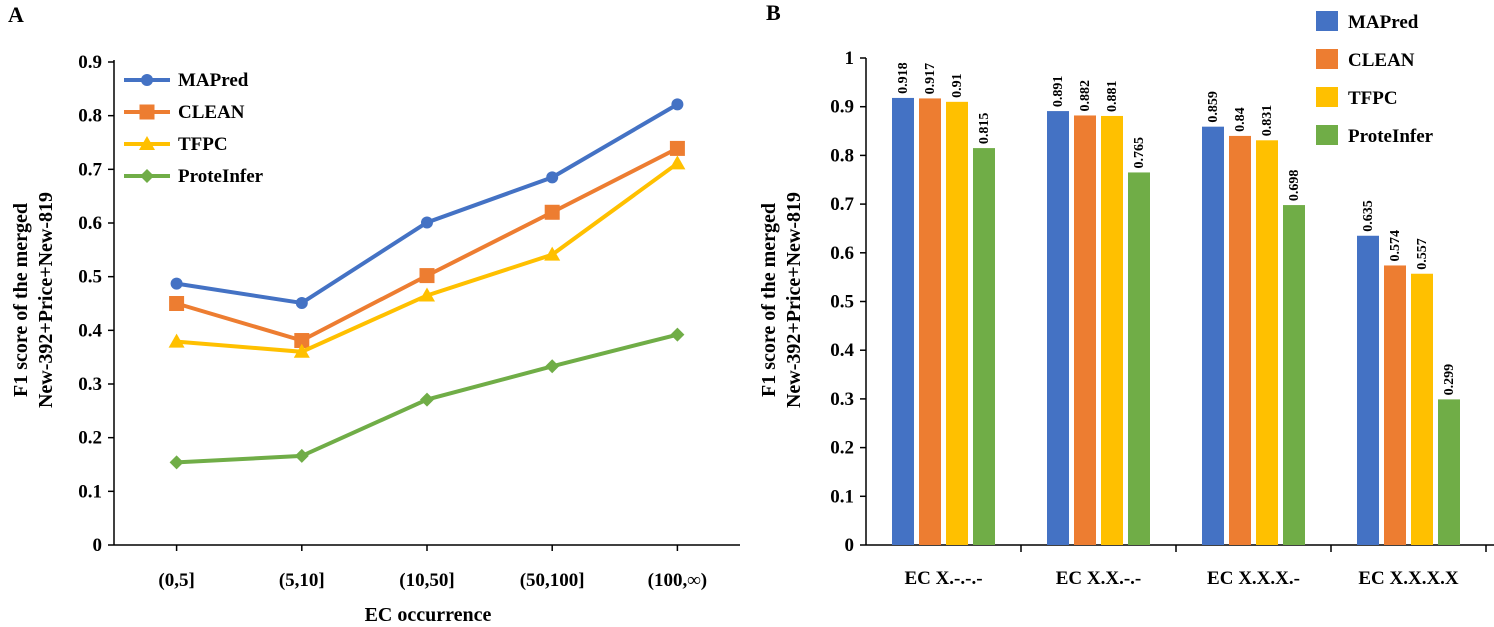 This screenshot has width=1494, height=627. I want to click on series-clean, so click(427, 244).